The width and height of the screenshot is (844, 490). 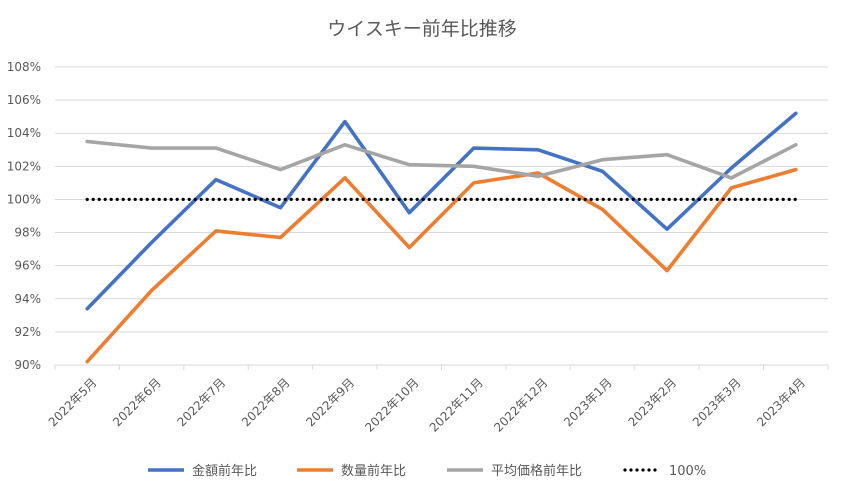 I want to click on legend-label: 金額前年比, so click(x=224, y=471).